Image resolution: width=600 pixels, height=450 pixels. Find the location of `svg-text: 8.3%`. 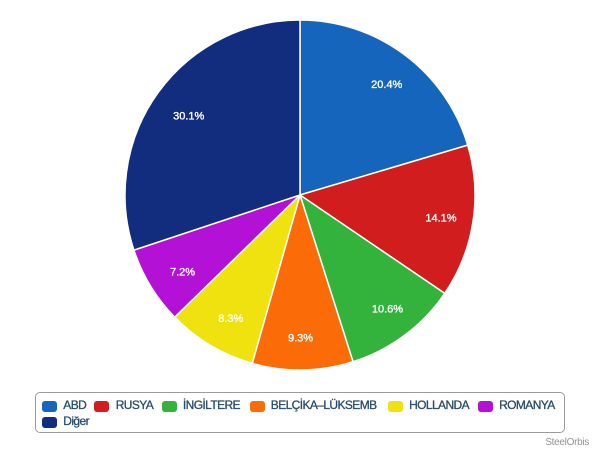

svg-text: 8.3% is located at coordinates (230, 319).